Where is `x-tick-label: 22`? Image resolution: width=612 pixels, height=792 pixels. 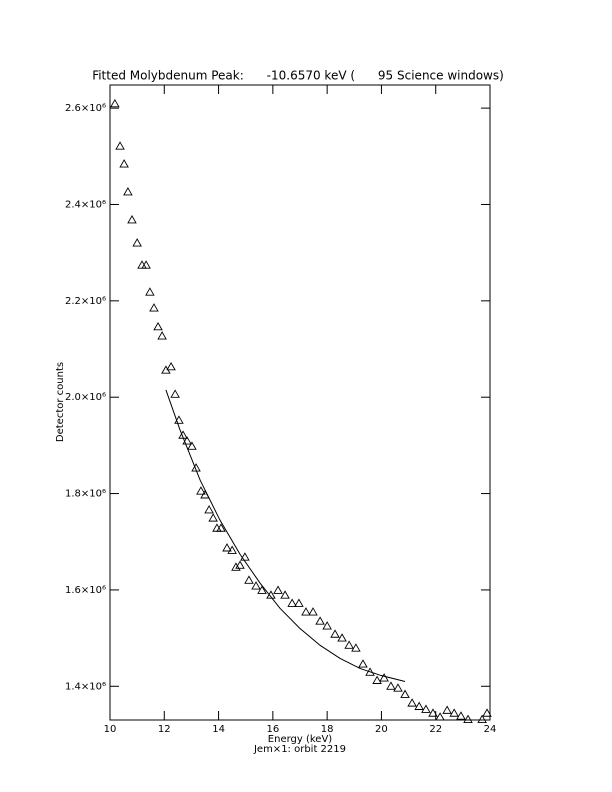 x-tick-label: 22 is located at coordinates (435, 729).